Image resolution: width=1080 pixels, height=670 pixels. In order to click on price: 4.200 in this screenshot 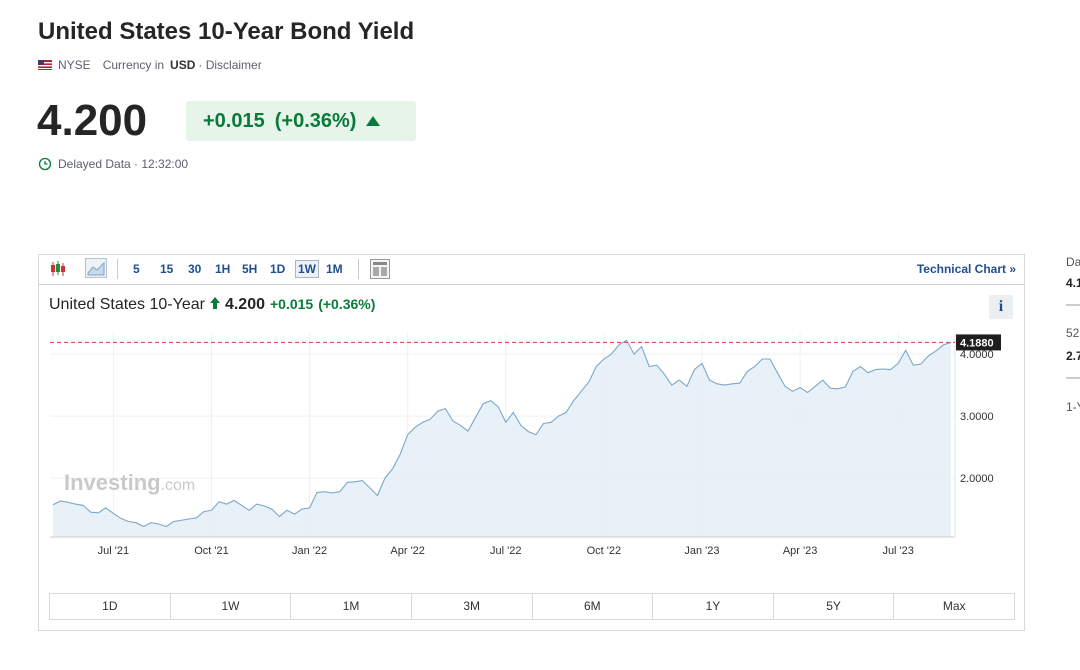, I will do `click(92, 120)`.